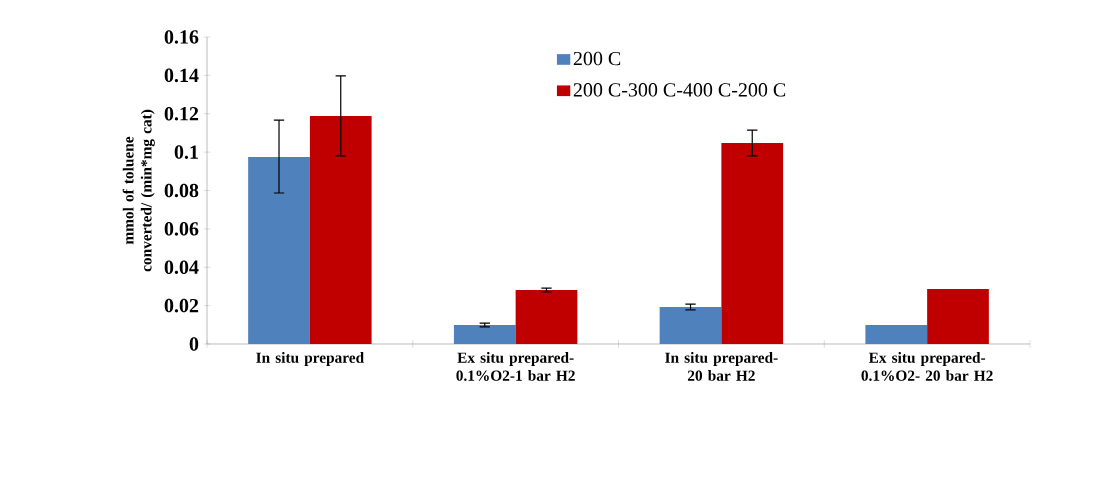  Describe the element at coordinates (181, 113) in the screenshot. I see `y-tick-label: 0.12` at that location.